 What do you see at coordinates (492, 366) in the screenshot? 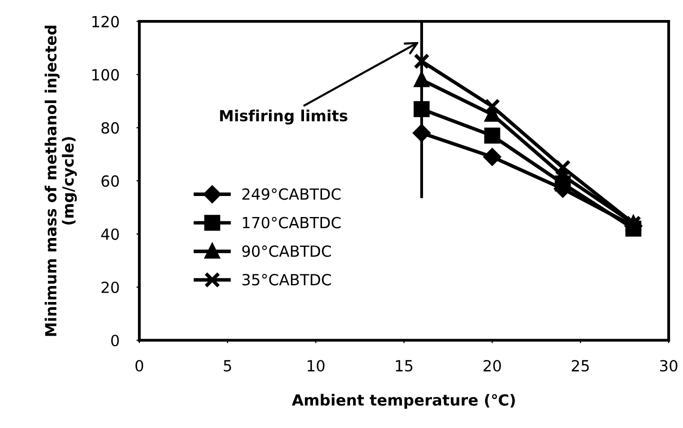
I see `x-tick-label: 20` at bounding box center [492, 366].